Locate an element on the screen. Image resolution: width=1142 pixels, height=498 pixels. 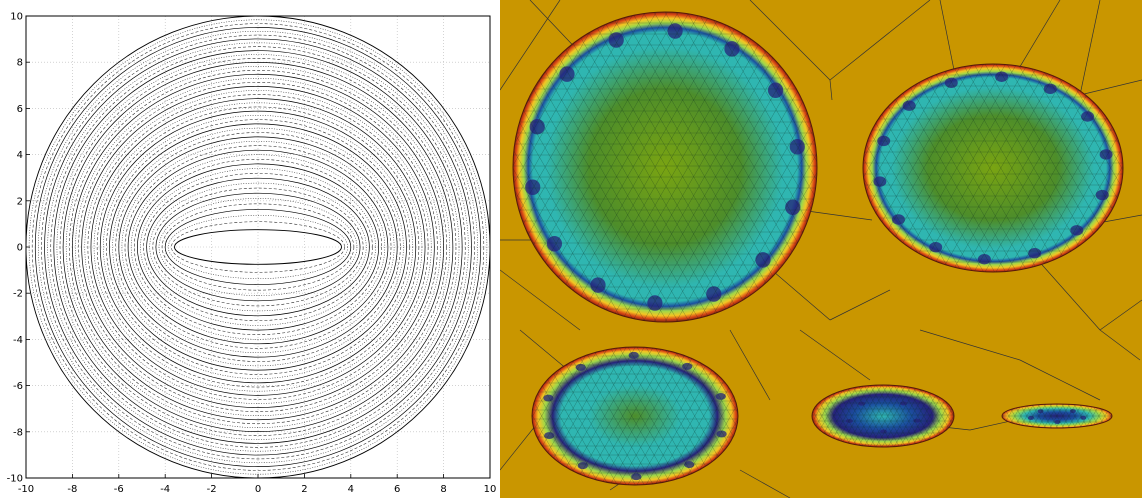
x-tick-label: 4 is located at coordinates (351, 489).